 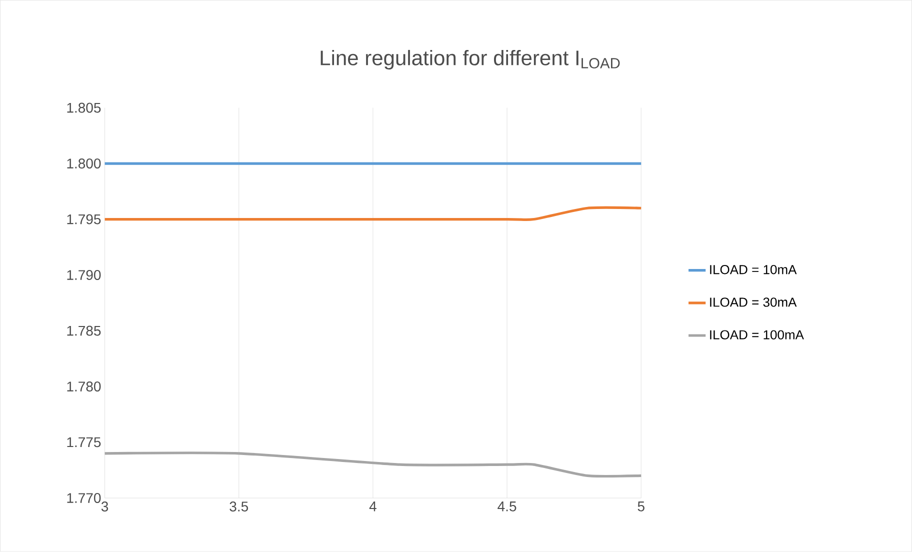 I want to click on x-tick-label: 3, so click(x=104, y=507).